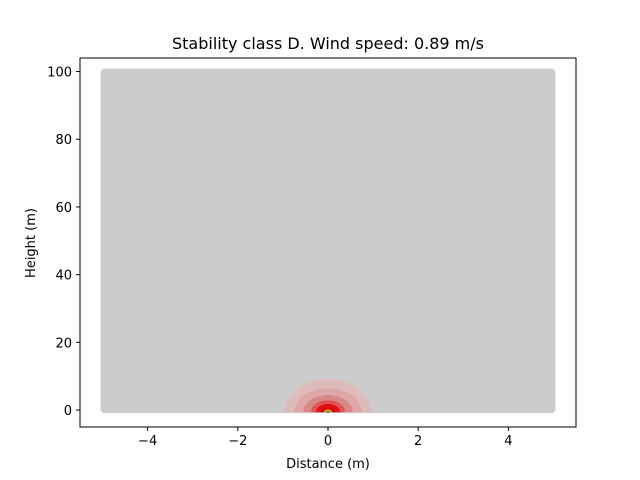 The height and width of the screenshot is (480, 640). What do you see at coordinates (63, 242) in the screenshot?
I see `y-axis-ticks: 0 20 40 60 80 100` at bounding box center [63, 242].